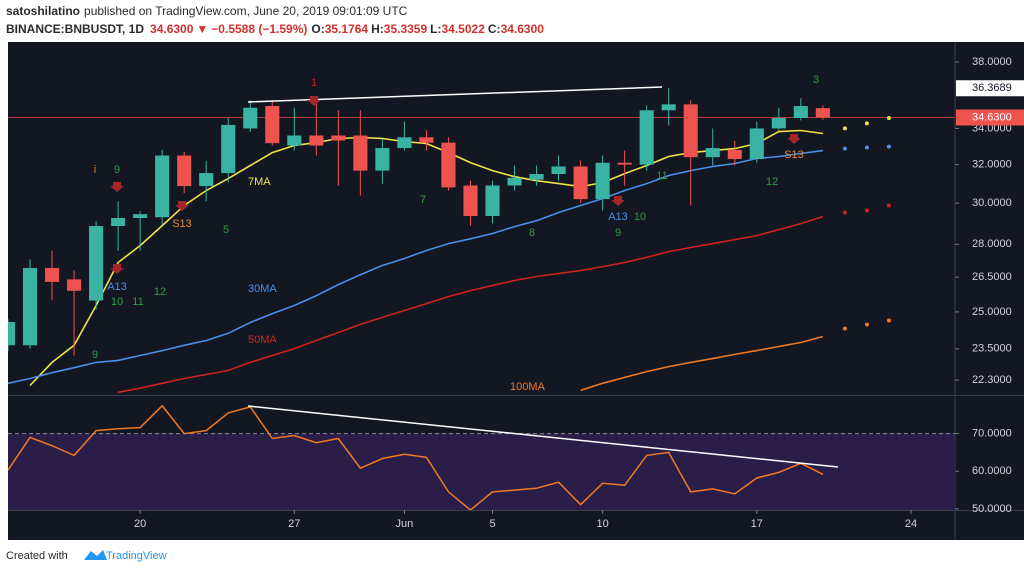 This screenshot has height=573, width=1024. What do you see at coordinates (992, 277) in the screenshot?
I see `y-tick-label: 26.5000` at bounding box center [992, 277].